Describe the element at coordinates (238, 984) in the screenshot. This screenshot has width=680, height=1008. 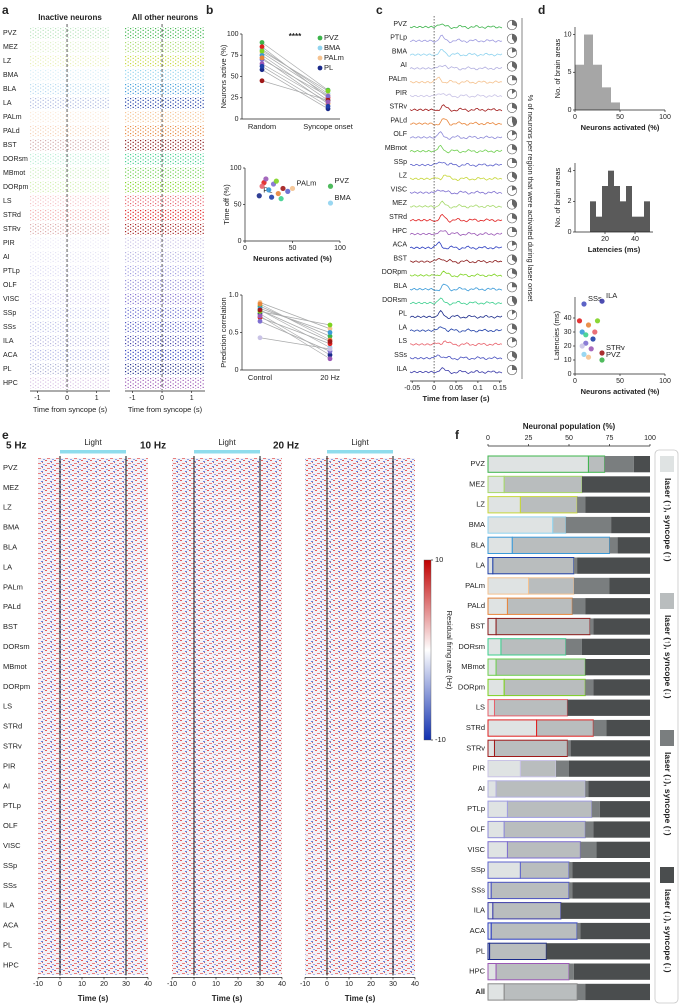
I see `x-tick-label: 20` at that location.